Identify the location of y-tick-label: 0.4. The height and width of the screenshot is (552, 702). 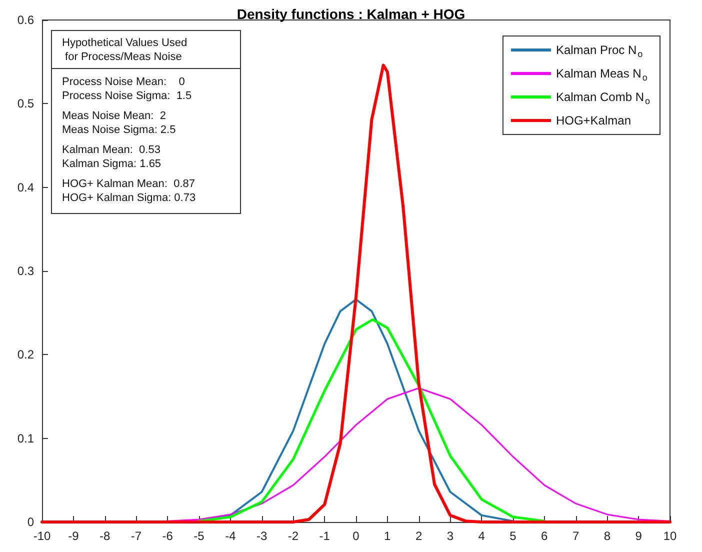
(25, 187).